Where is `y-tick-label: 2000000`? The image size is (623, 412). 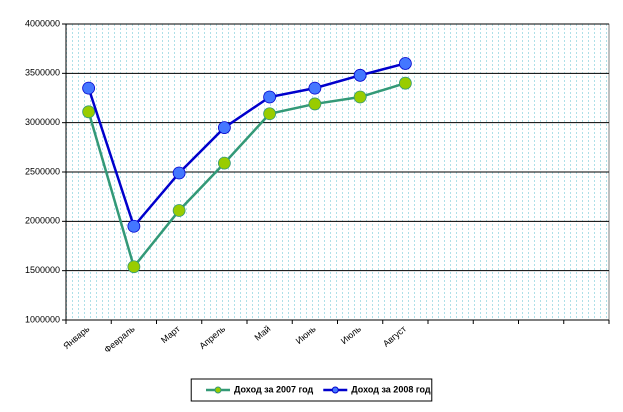 y-tick-label: 2000000 is located at coordinates (42, 221).